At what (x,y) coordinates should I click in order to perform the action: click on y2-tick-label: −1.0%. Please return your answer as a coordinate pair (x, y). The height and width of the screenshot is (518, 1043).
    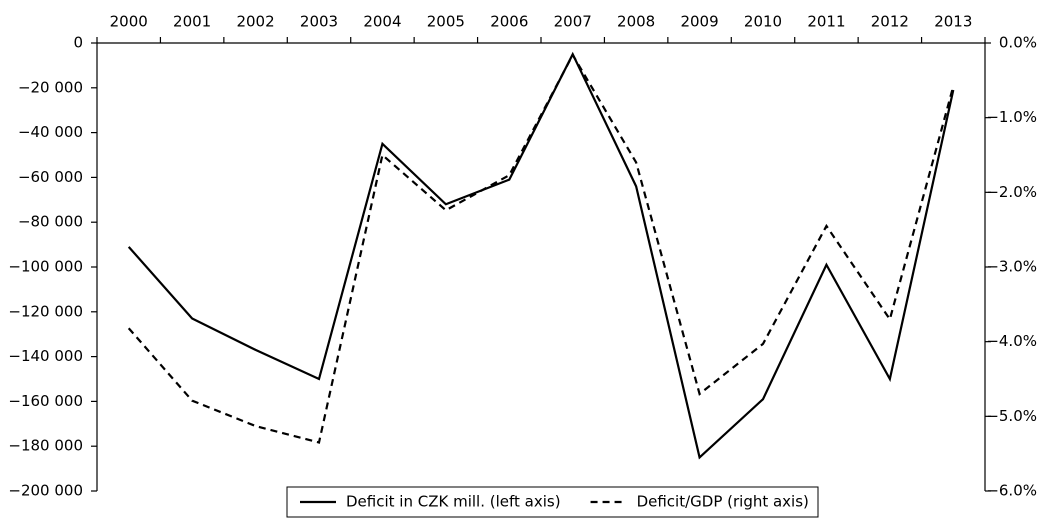
    Looking at the image, I should click on (1011, 117).